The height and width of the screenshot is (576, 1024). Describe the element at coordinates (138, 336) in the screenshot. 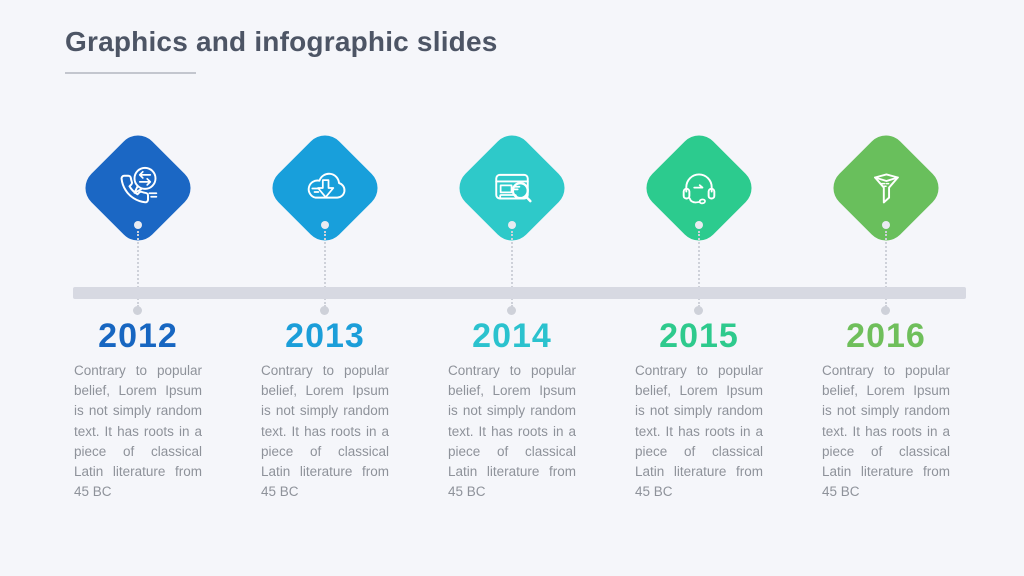

I see `year-label: 2012` at that location.